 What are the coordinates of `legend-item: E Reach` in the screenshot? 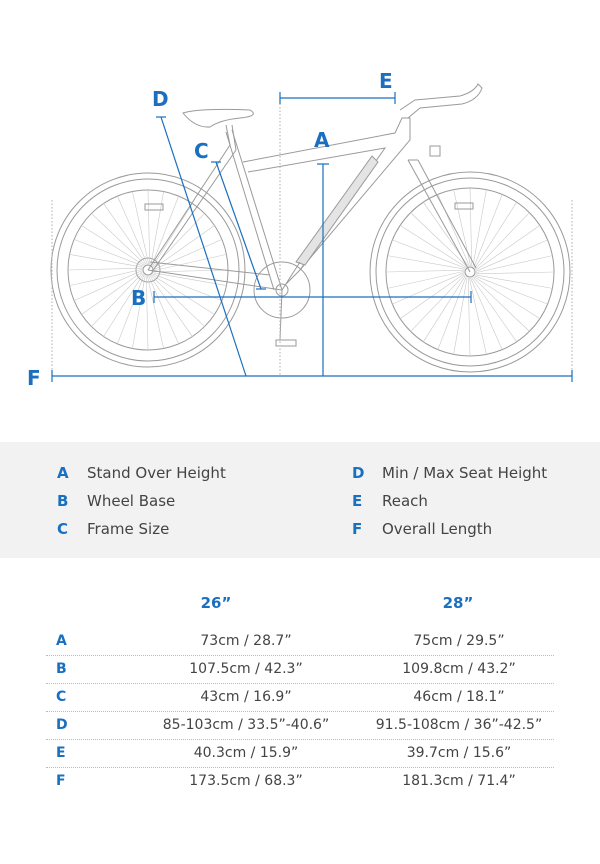 It's located at (390, 501).